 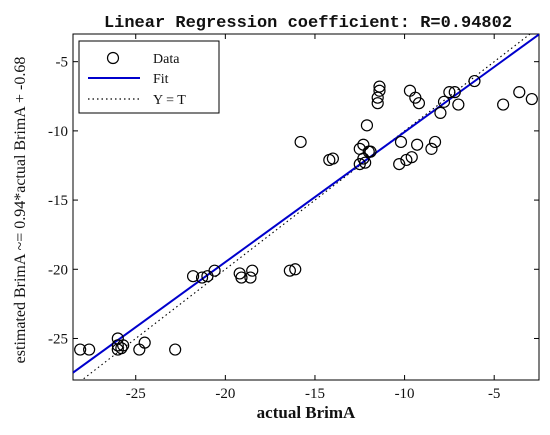 I want to click on y-tick-label: -5, so click(x=62, y=63).